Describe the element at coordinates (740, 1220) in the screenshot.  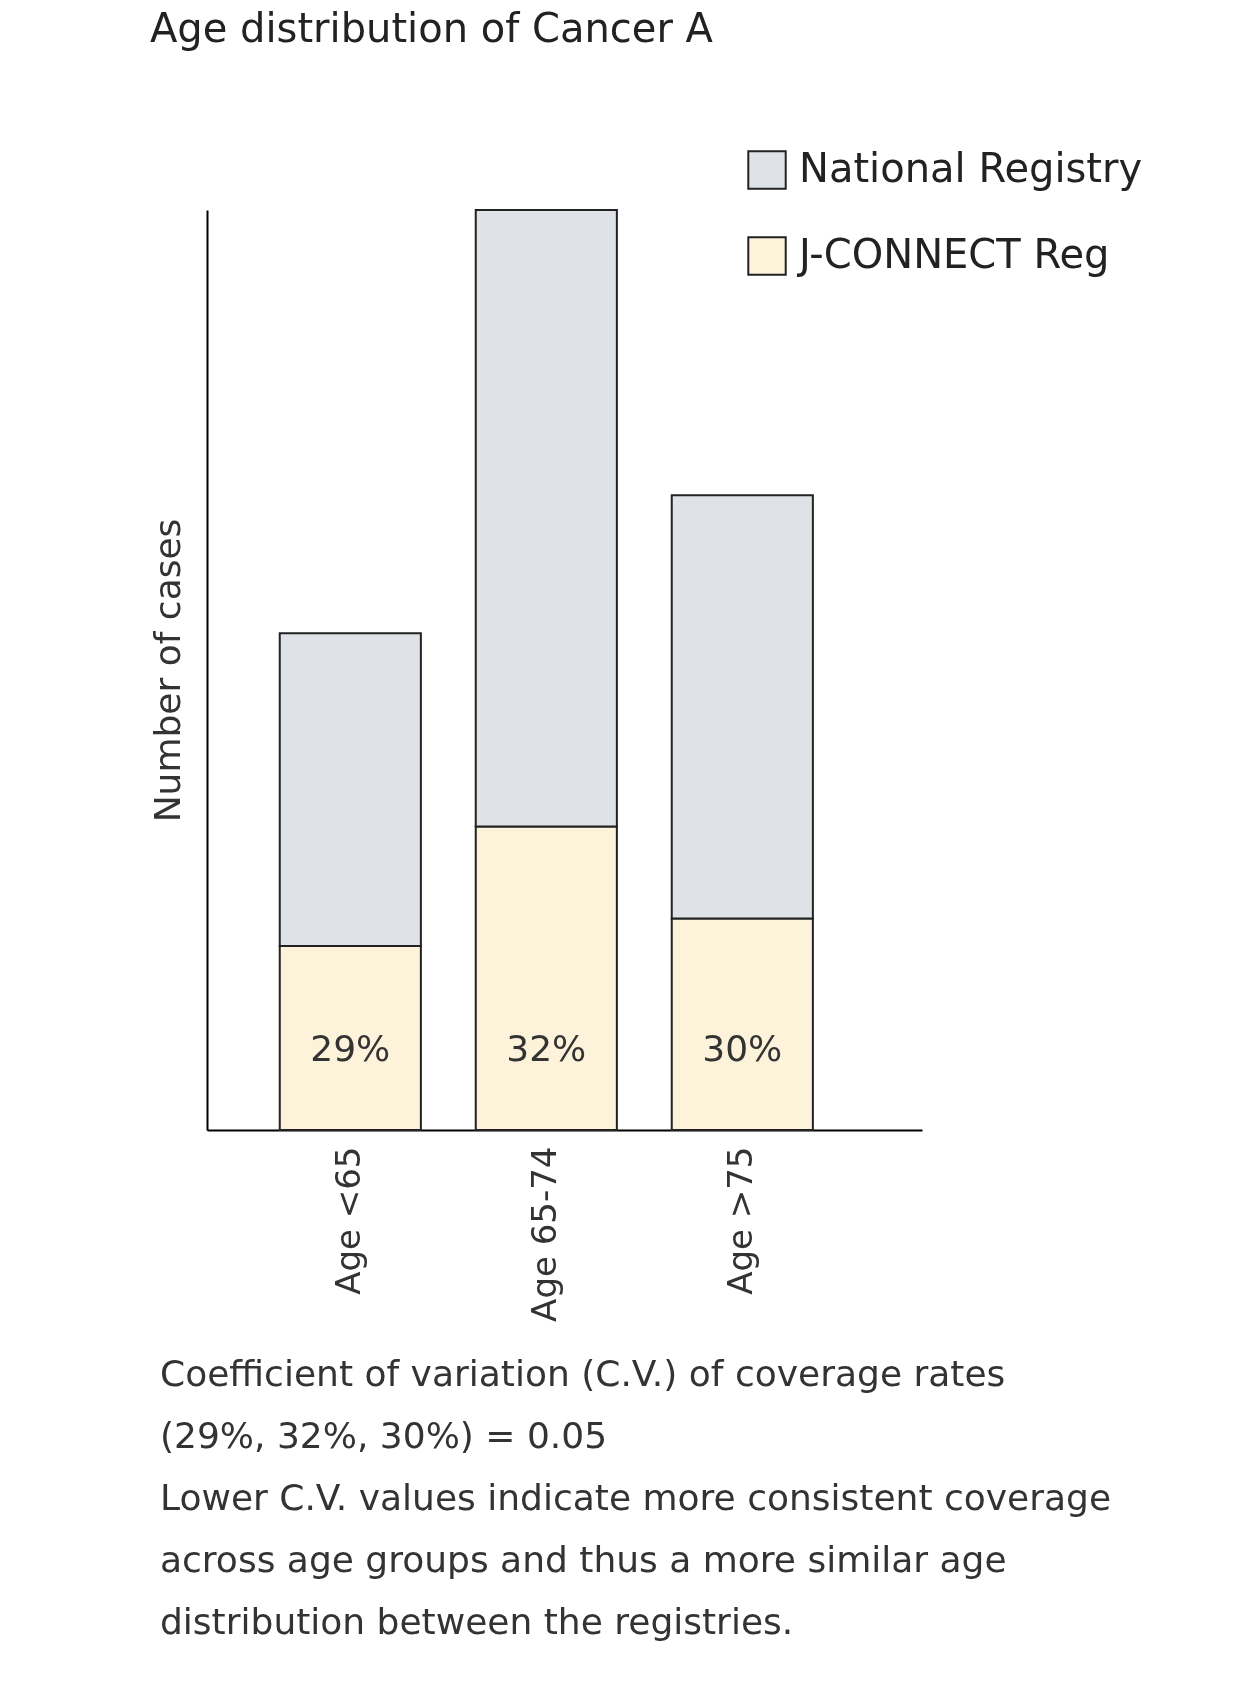
I see `x-tick-label: Age >75` at that location.